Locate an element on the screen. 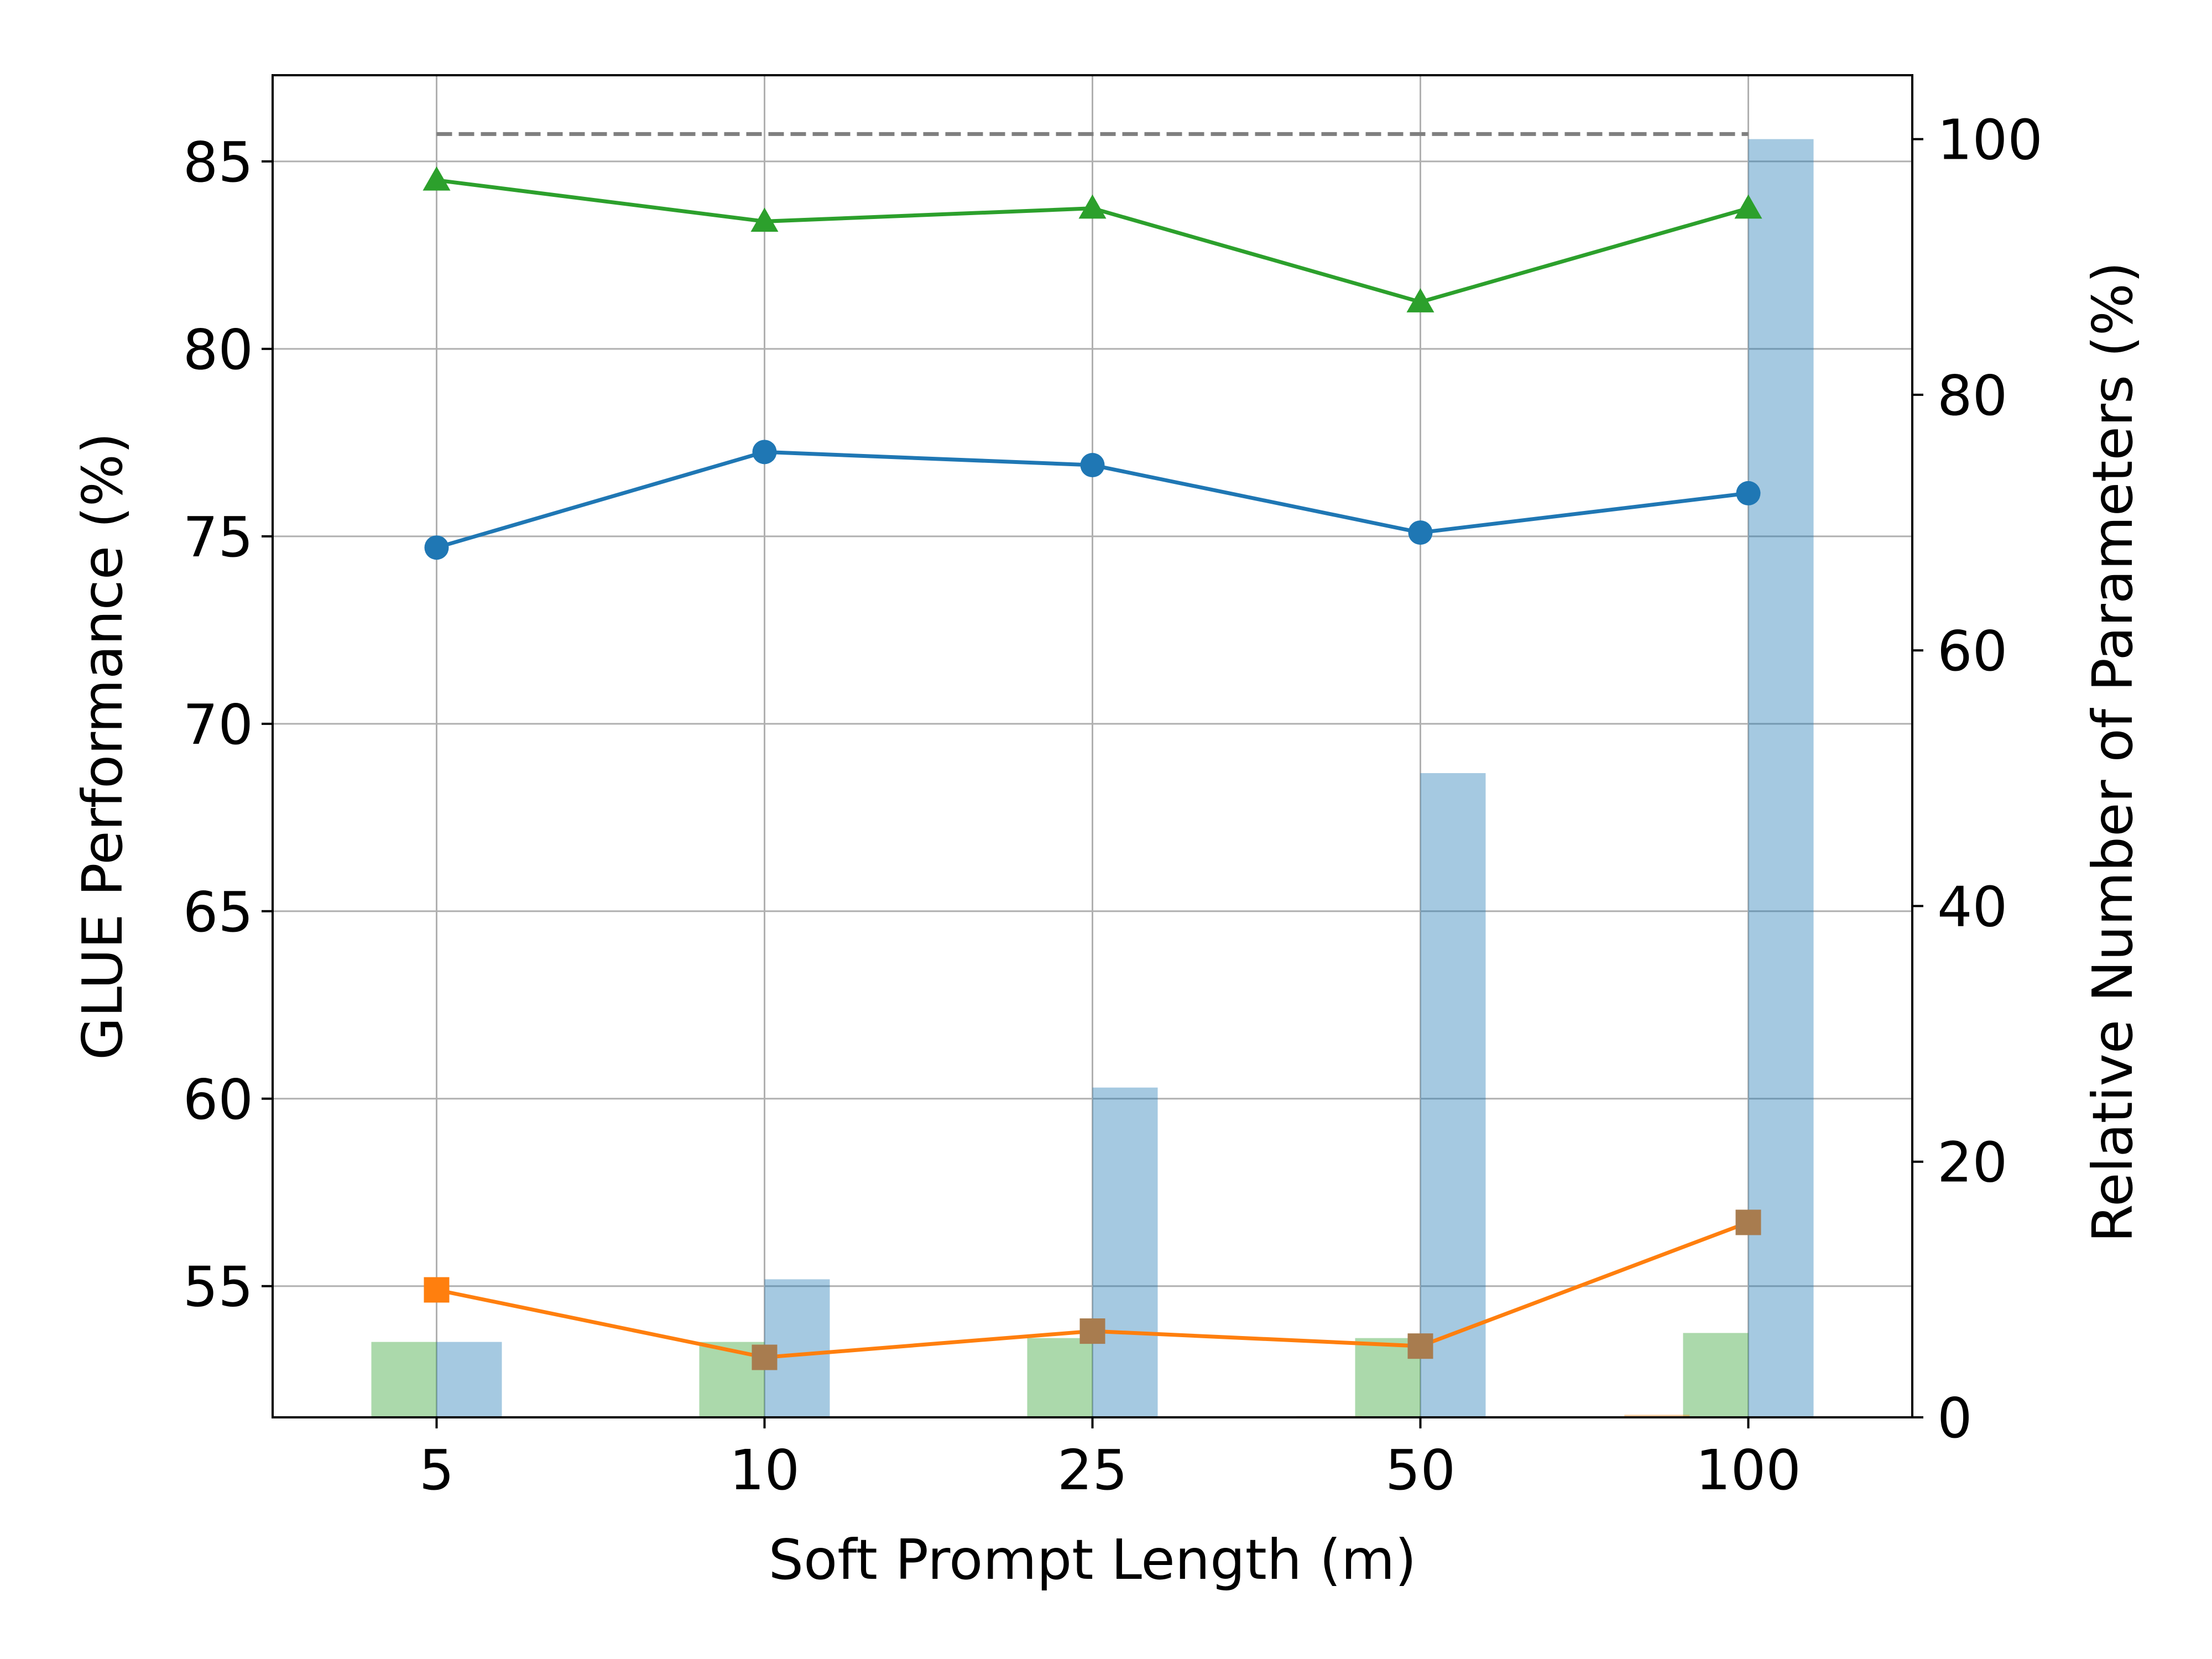  y-tick-label-left: 85 is located at coordinates (218, 162).